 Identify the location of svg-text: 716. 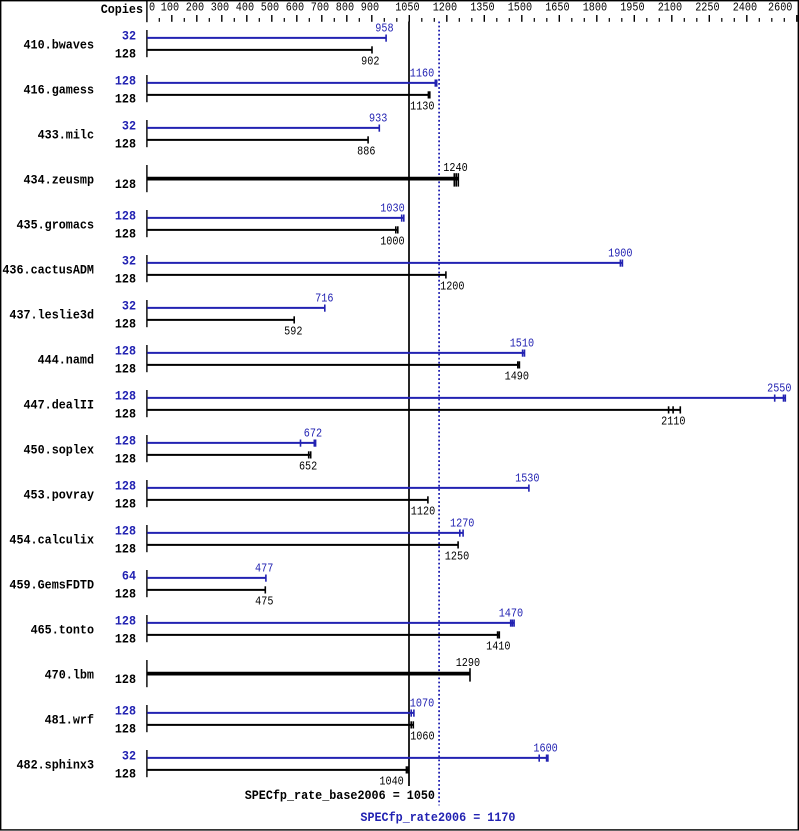
(324, 298).